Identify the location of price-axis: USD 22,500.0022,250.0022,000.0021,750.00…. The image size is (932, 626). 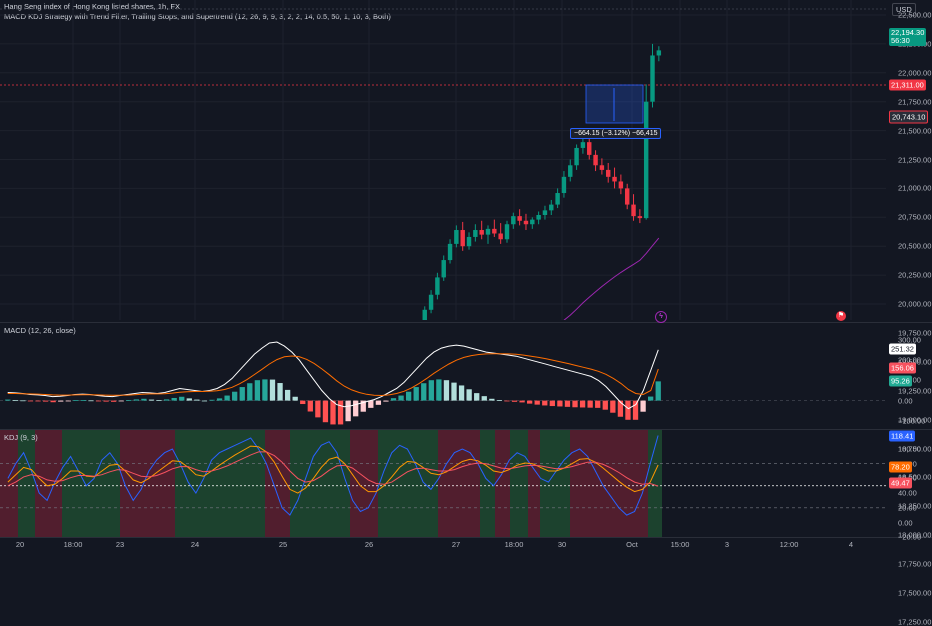
(909, 313).